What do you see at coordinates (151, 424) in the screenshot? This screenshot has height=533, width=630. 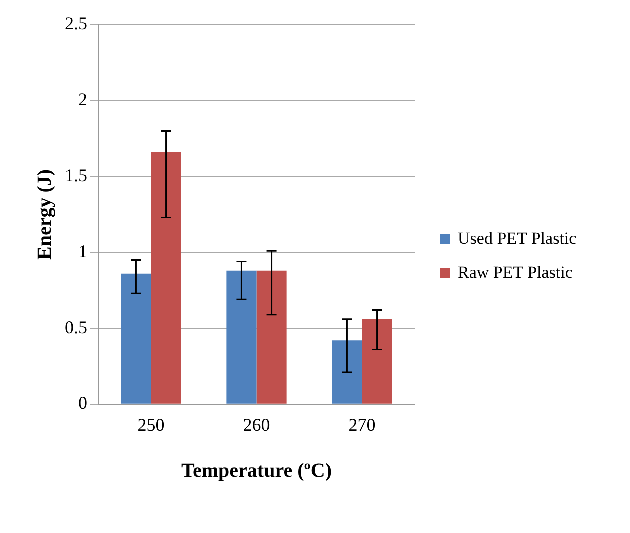 I see `x-tick-label: 250` at bounding box center [151, 424].